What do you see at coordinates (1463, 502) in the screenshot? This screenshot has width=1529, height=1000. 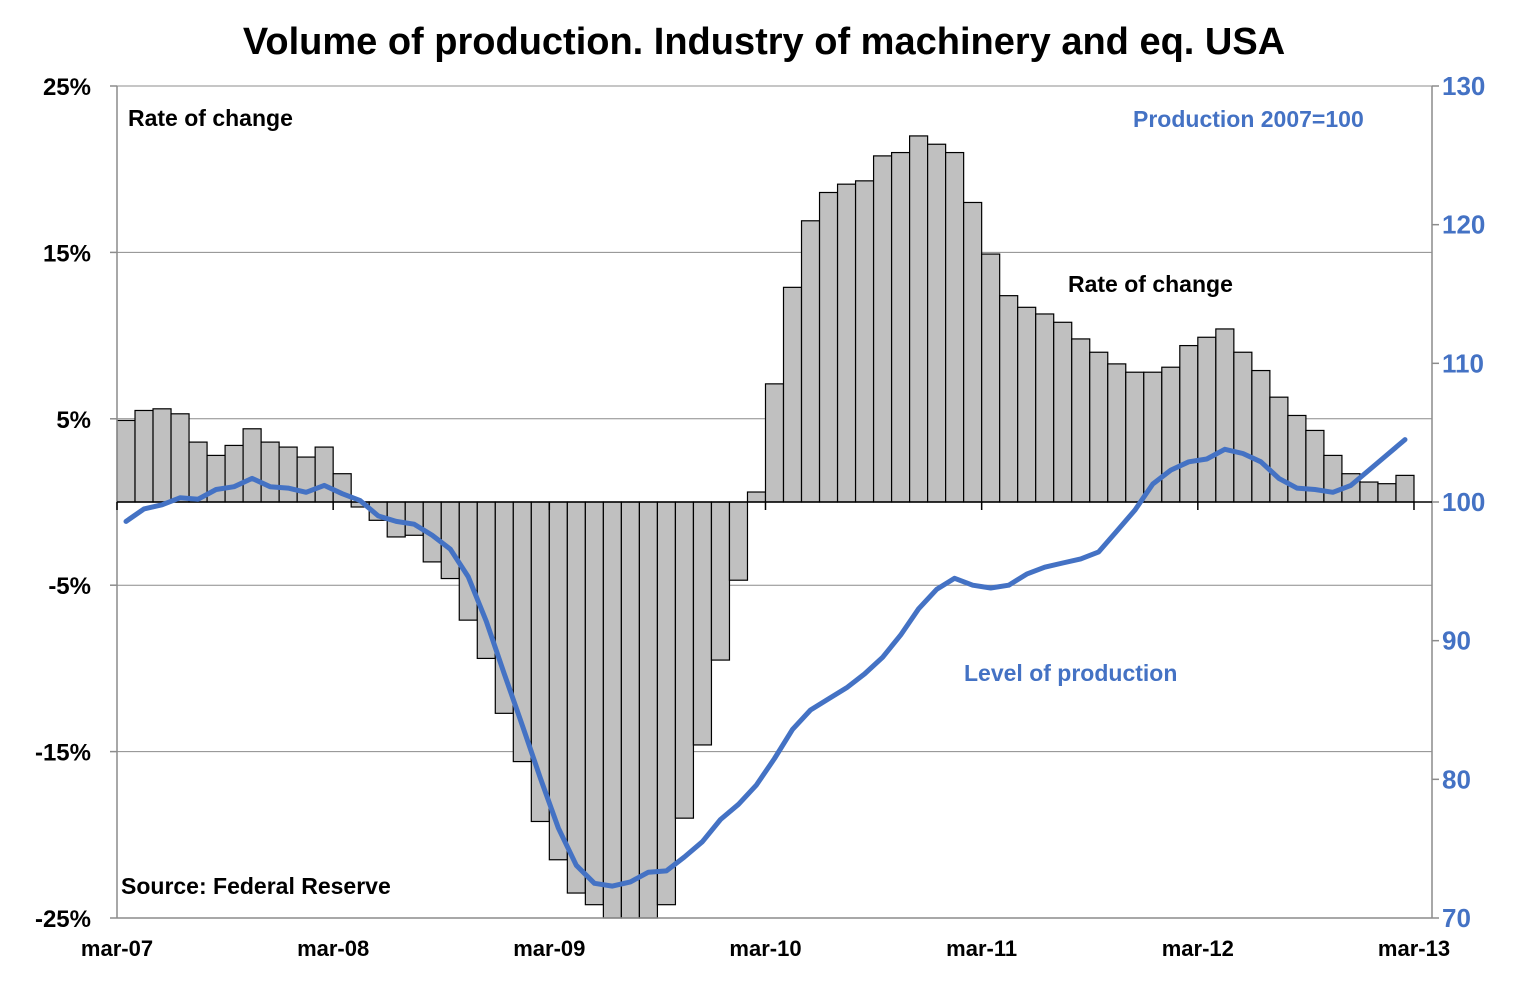 I see `right-tick-label: 100` at bounding box center [1463, 502].